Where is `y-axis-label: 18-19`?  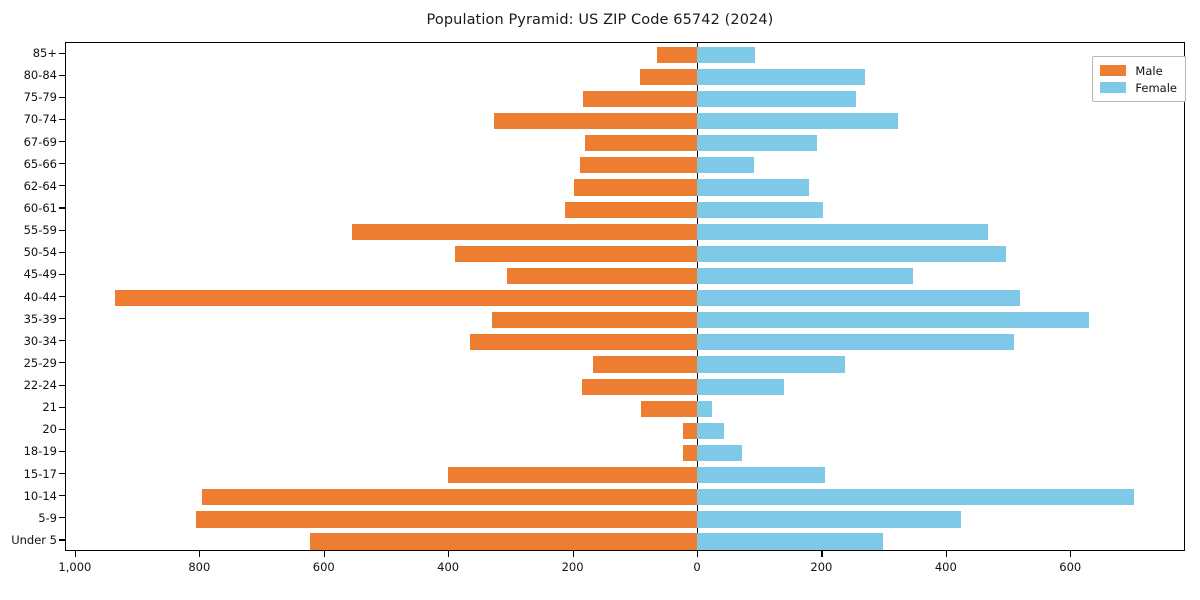
y-axis-label: 18-19 is located at coordinates (40, 451).